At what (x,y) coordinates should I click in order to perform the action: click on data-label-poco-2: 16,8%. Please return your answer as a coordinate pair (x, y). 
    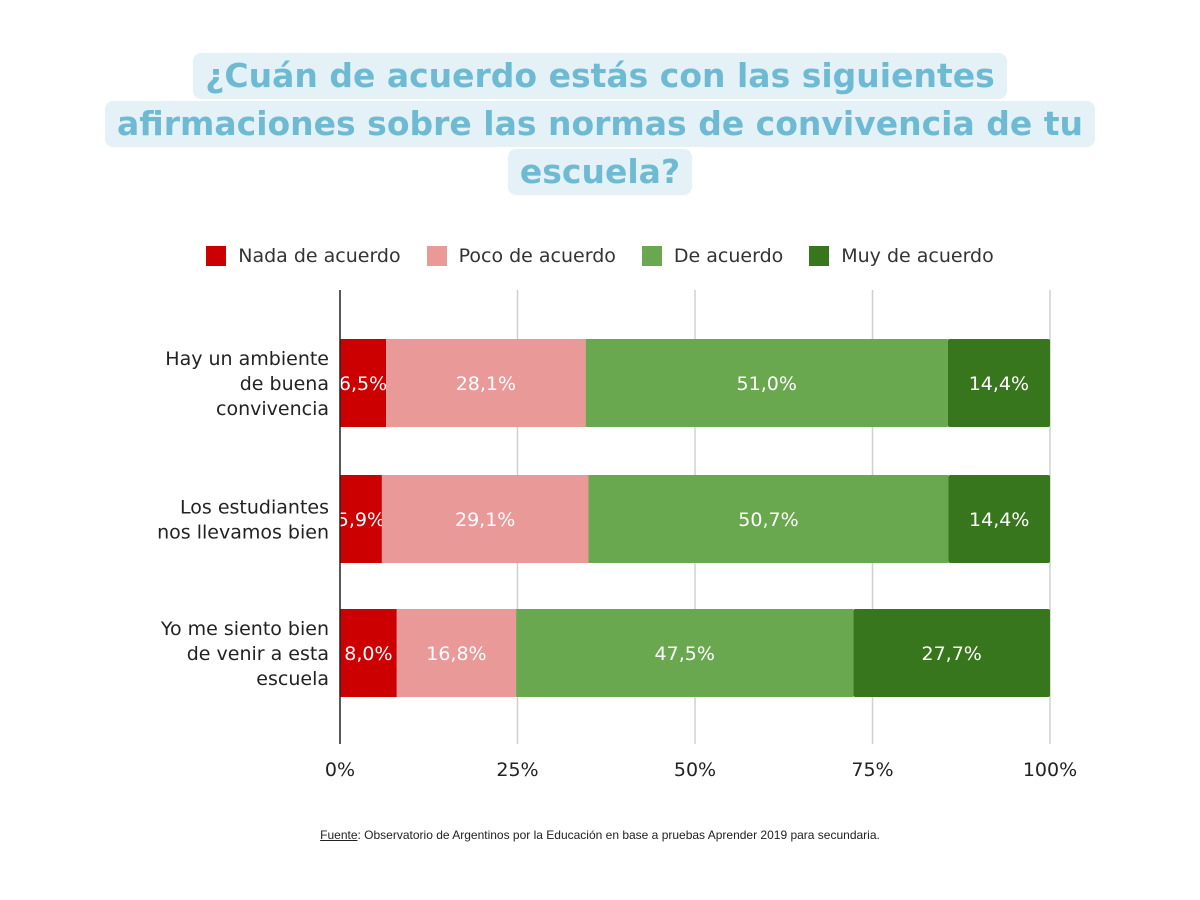
    Looking at the image, I should click on (456, 654).